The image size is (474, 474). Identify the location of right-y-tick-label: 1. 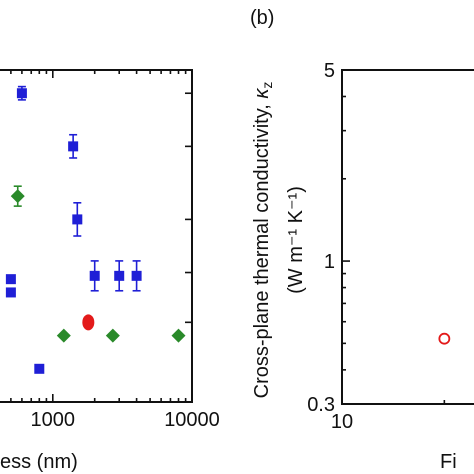
(329, 262).